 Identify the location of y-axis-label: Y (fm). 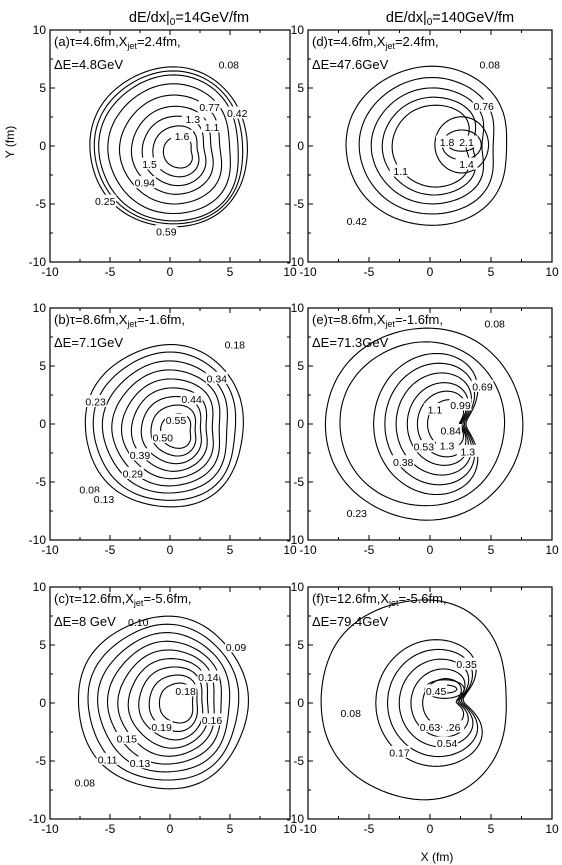
(10, 142).